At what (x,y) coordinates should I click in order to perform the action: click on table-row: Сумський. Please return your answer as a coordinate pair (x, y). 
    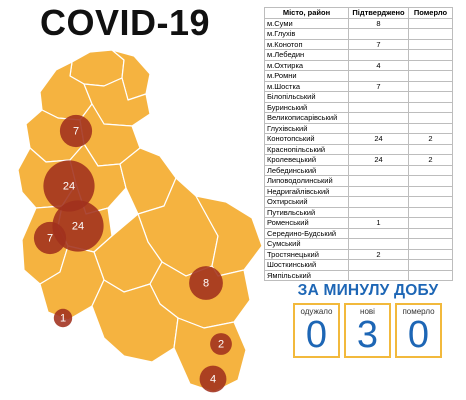
    Looking at the image, I should click on (358, 244).